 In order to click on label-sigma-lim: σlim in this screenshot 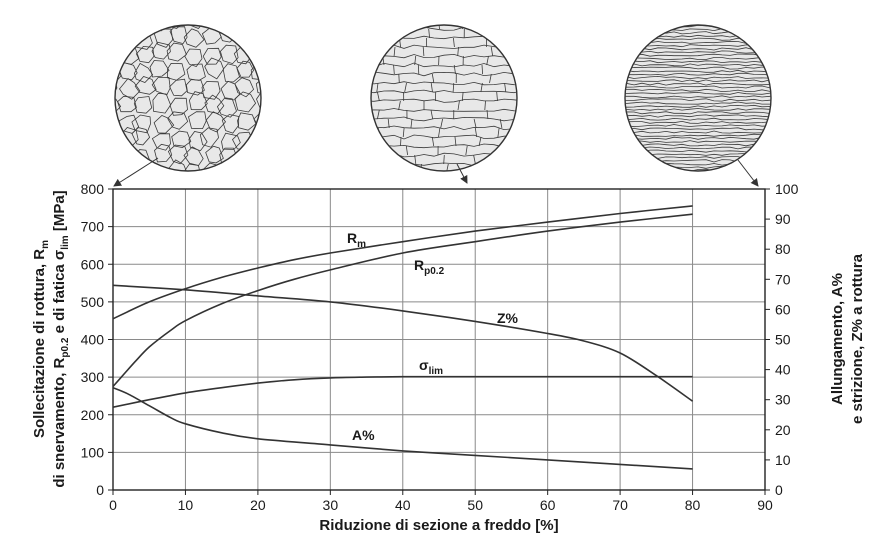, I will do `click(431, 367)`.